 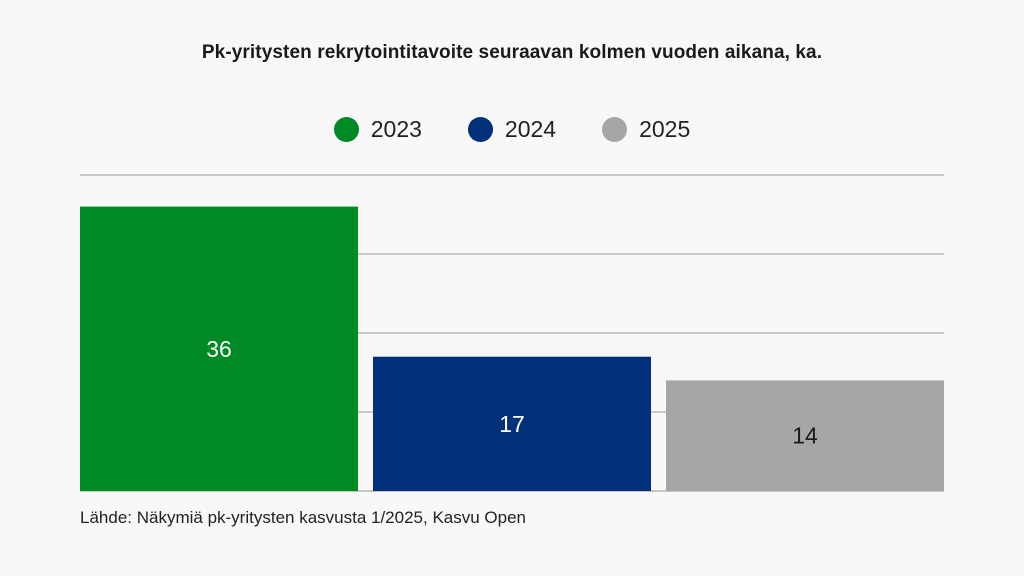 I want to click on bar-value-label-2025: 14, so click(x=805, y=436).